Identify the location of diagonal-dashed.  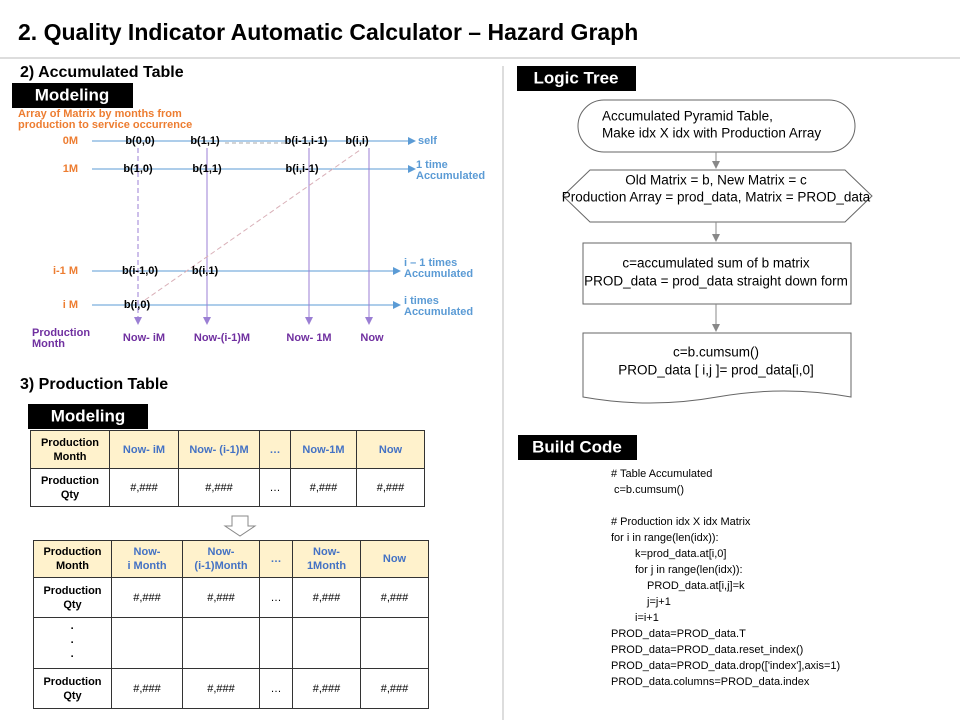
(252, 225).